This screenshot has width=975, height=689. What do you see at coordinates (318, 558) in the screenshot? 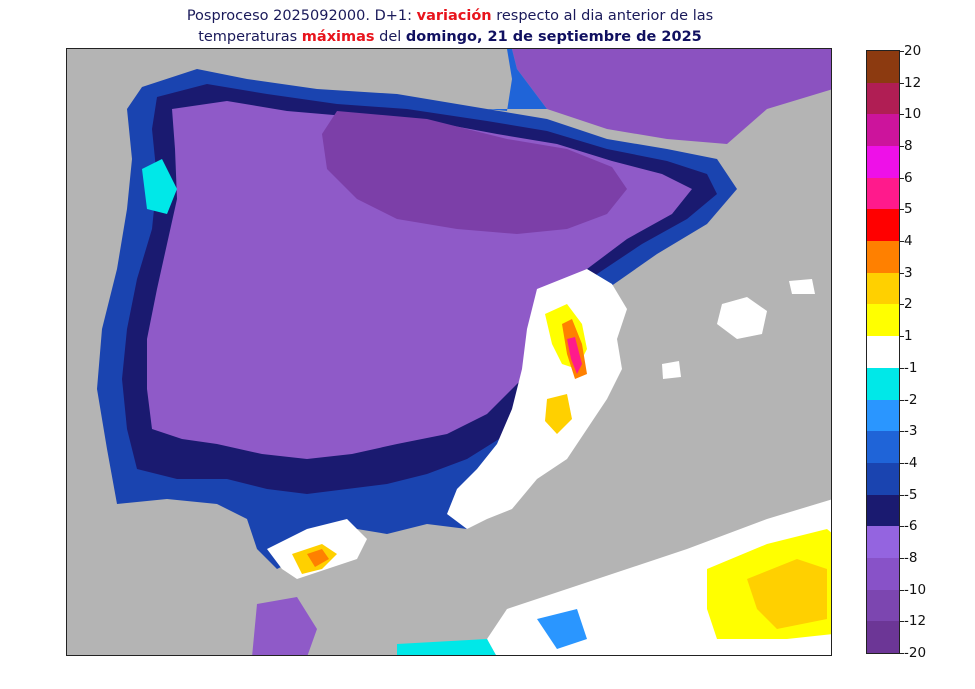
I see `malaga-warm-core` at bounding box center [318, 558].